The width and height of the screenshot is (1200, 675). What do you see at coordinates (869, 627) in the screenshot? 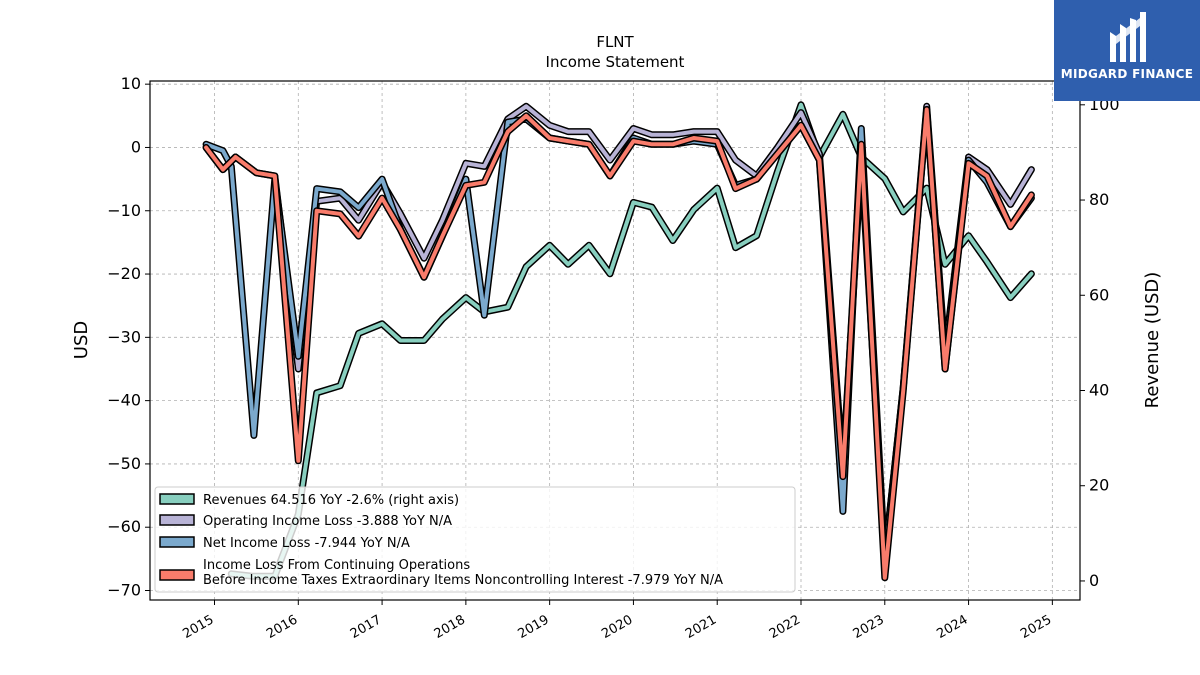
I see `x-tick-label: 2023` at bounding box center [869, 627].